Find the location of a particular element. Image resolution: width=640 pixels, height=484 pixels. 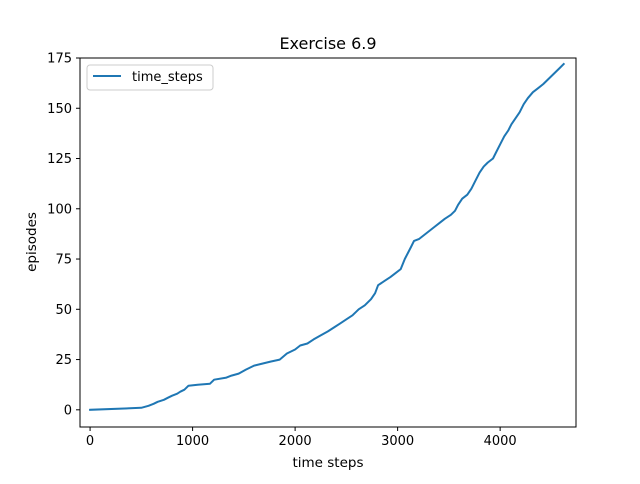

y-tick-label: 25 is located at coordinates (63, 360).